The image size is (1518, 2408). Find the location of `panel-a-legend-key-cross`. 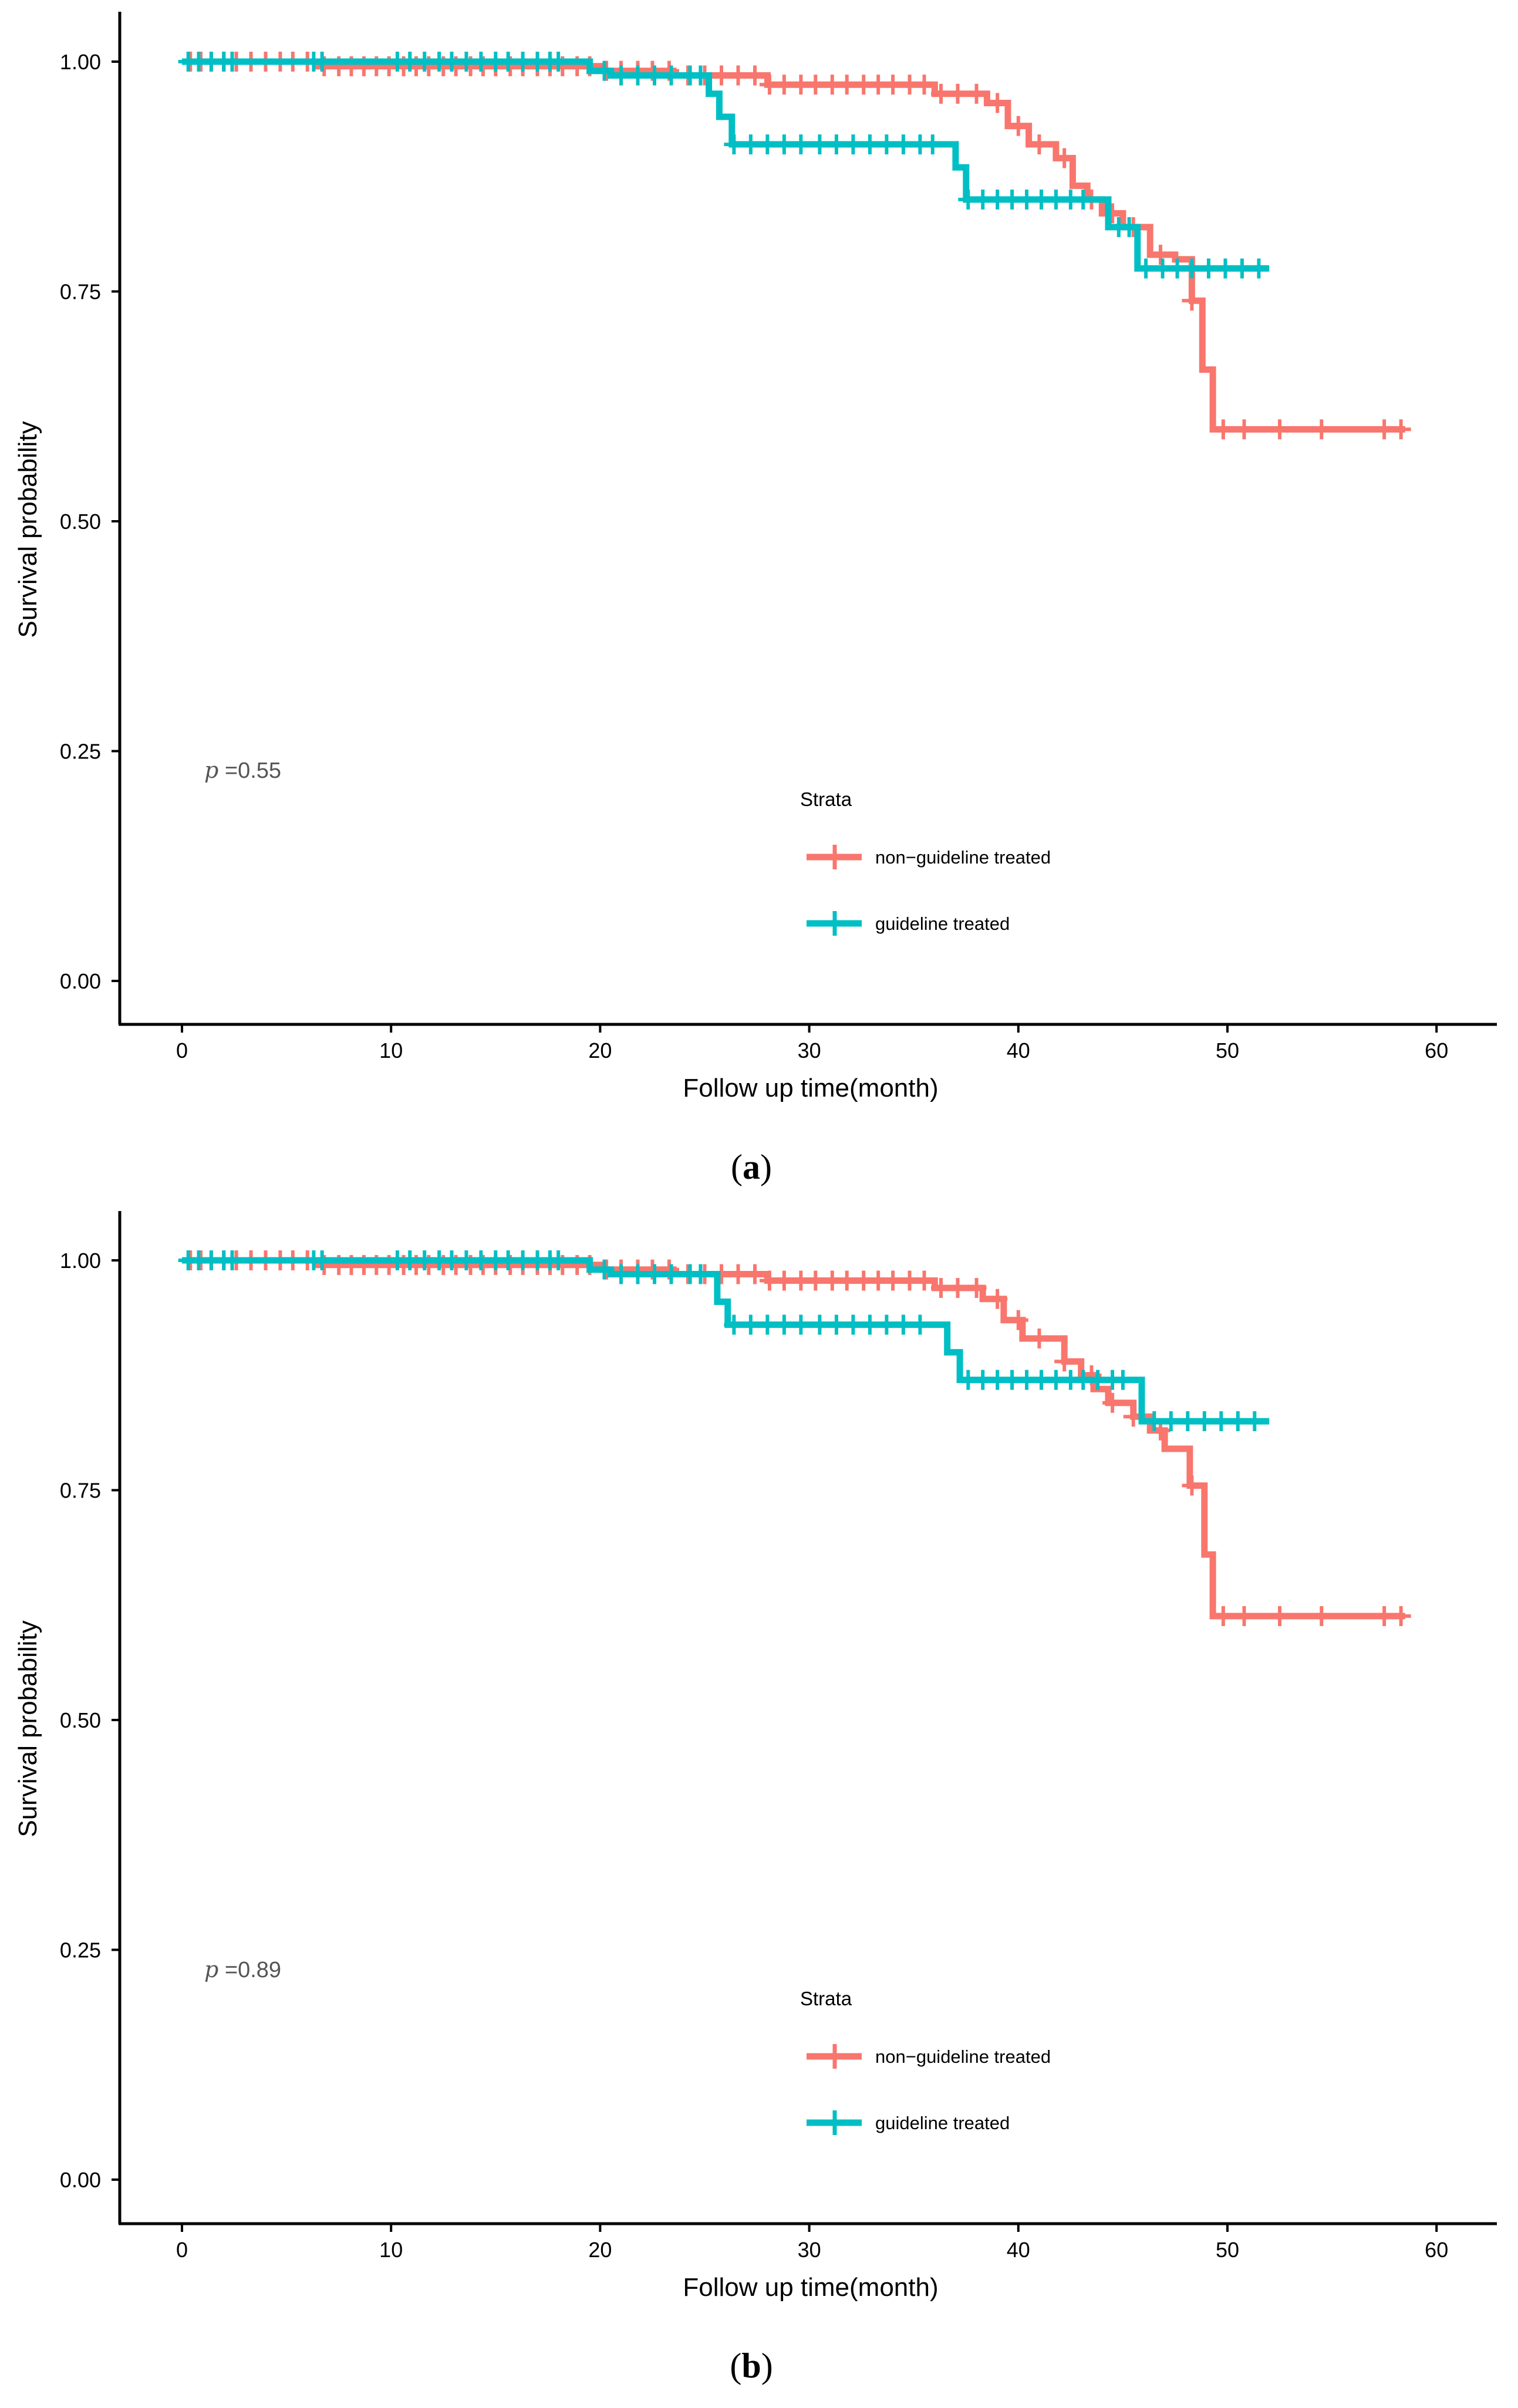

panel-a-legend-key-cross is located at coordinates (834, 923).